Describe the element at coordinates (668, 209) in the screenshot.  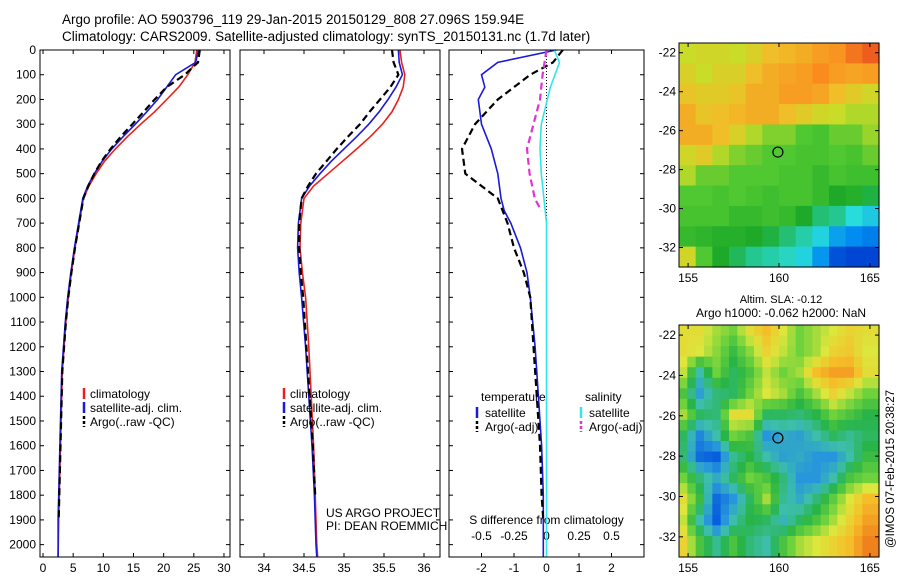
I see `y-tick-label: -30` at that location.